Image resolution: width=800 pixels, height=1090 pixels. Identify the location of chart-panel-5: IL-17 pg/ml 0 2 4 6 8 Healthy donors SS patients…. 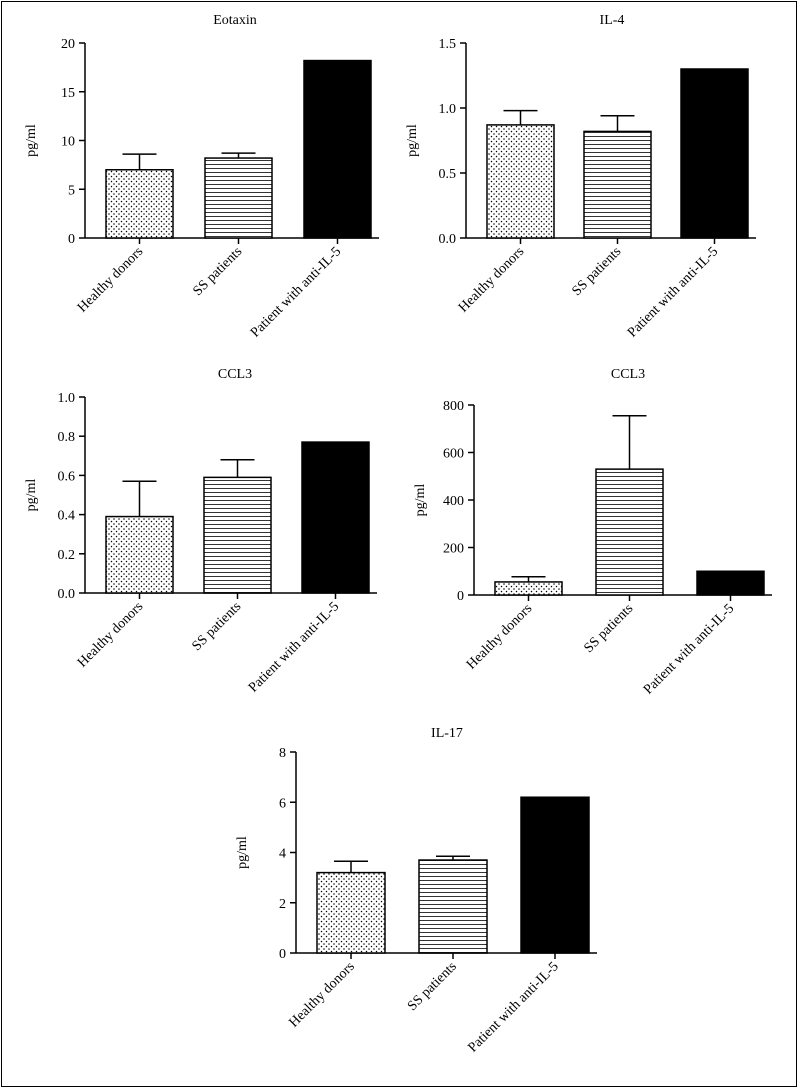
(416, 891).